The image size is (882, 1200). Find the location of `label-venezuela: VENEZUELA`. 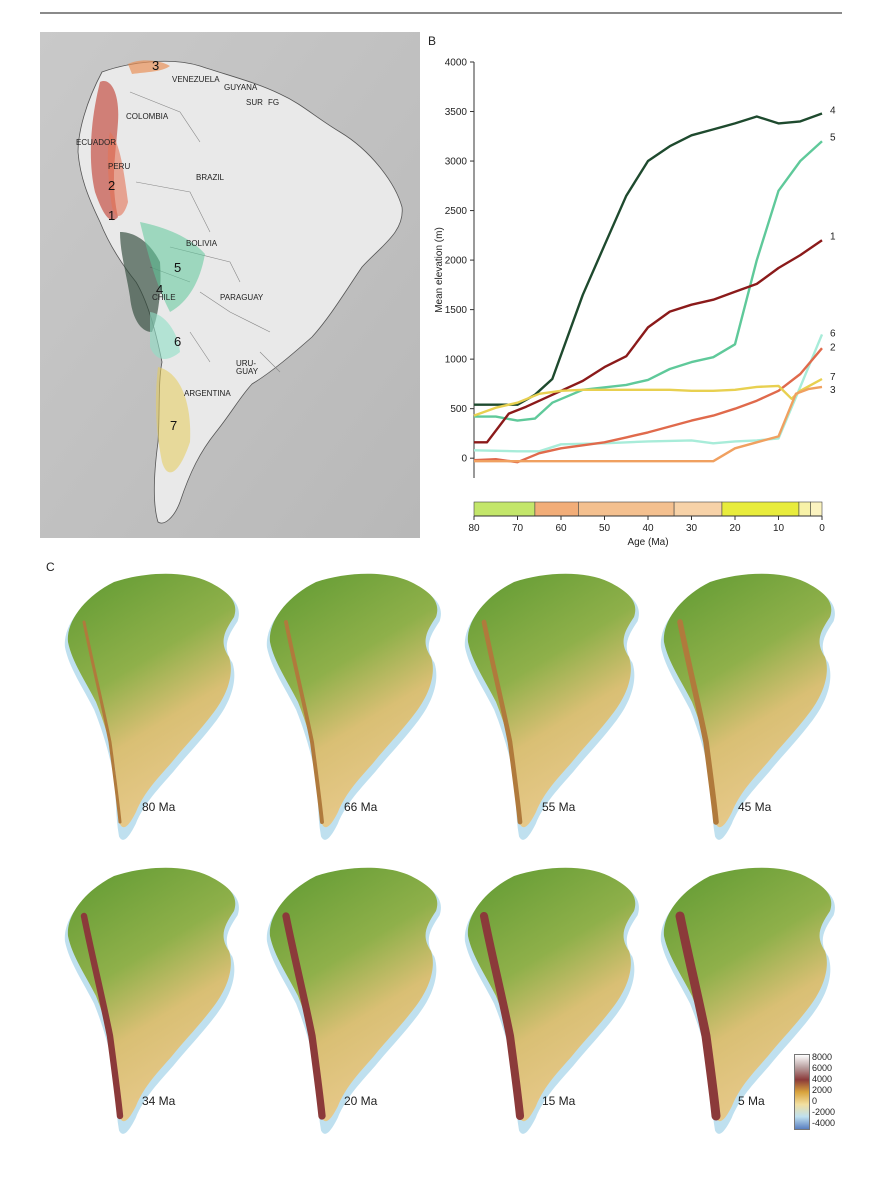

label-venezuela: VENEZUELA is located at coordinates (196, 79).